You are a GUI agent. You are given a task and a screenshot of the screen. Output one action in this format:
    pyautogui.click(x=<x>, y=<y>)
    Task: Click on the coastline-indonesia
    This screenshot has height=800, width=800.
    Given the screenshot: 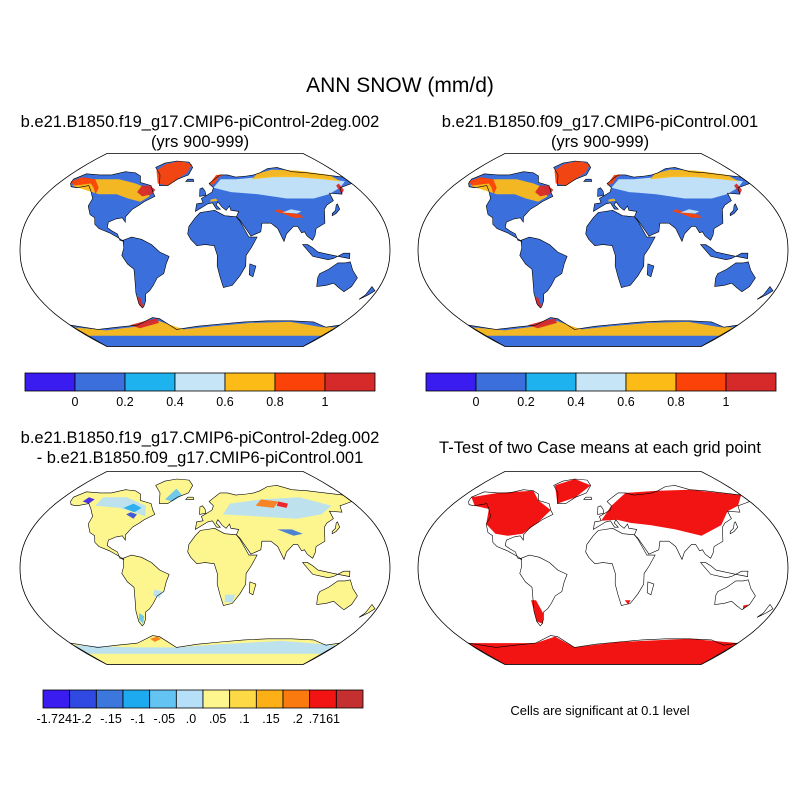 What is the action you would take?
    pyautogui.click(x=326, y=570)
    